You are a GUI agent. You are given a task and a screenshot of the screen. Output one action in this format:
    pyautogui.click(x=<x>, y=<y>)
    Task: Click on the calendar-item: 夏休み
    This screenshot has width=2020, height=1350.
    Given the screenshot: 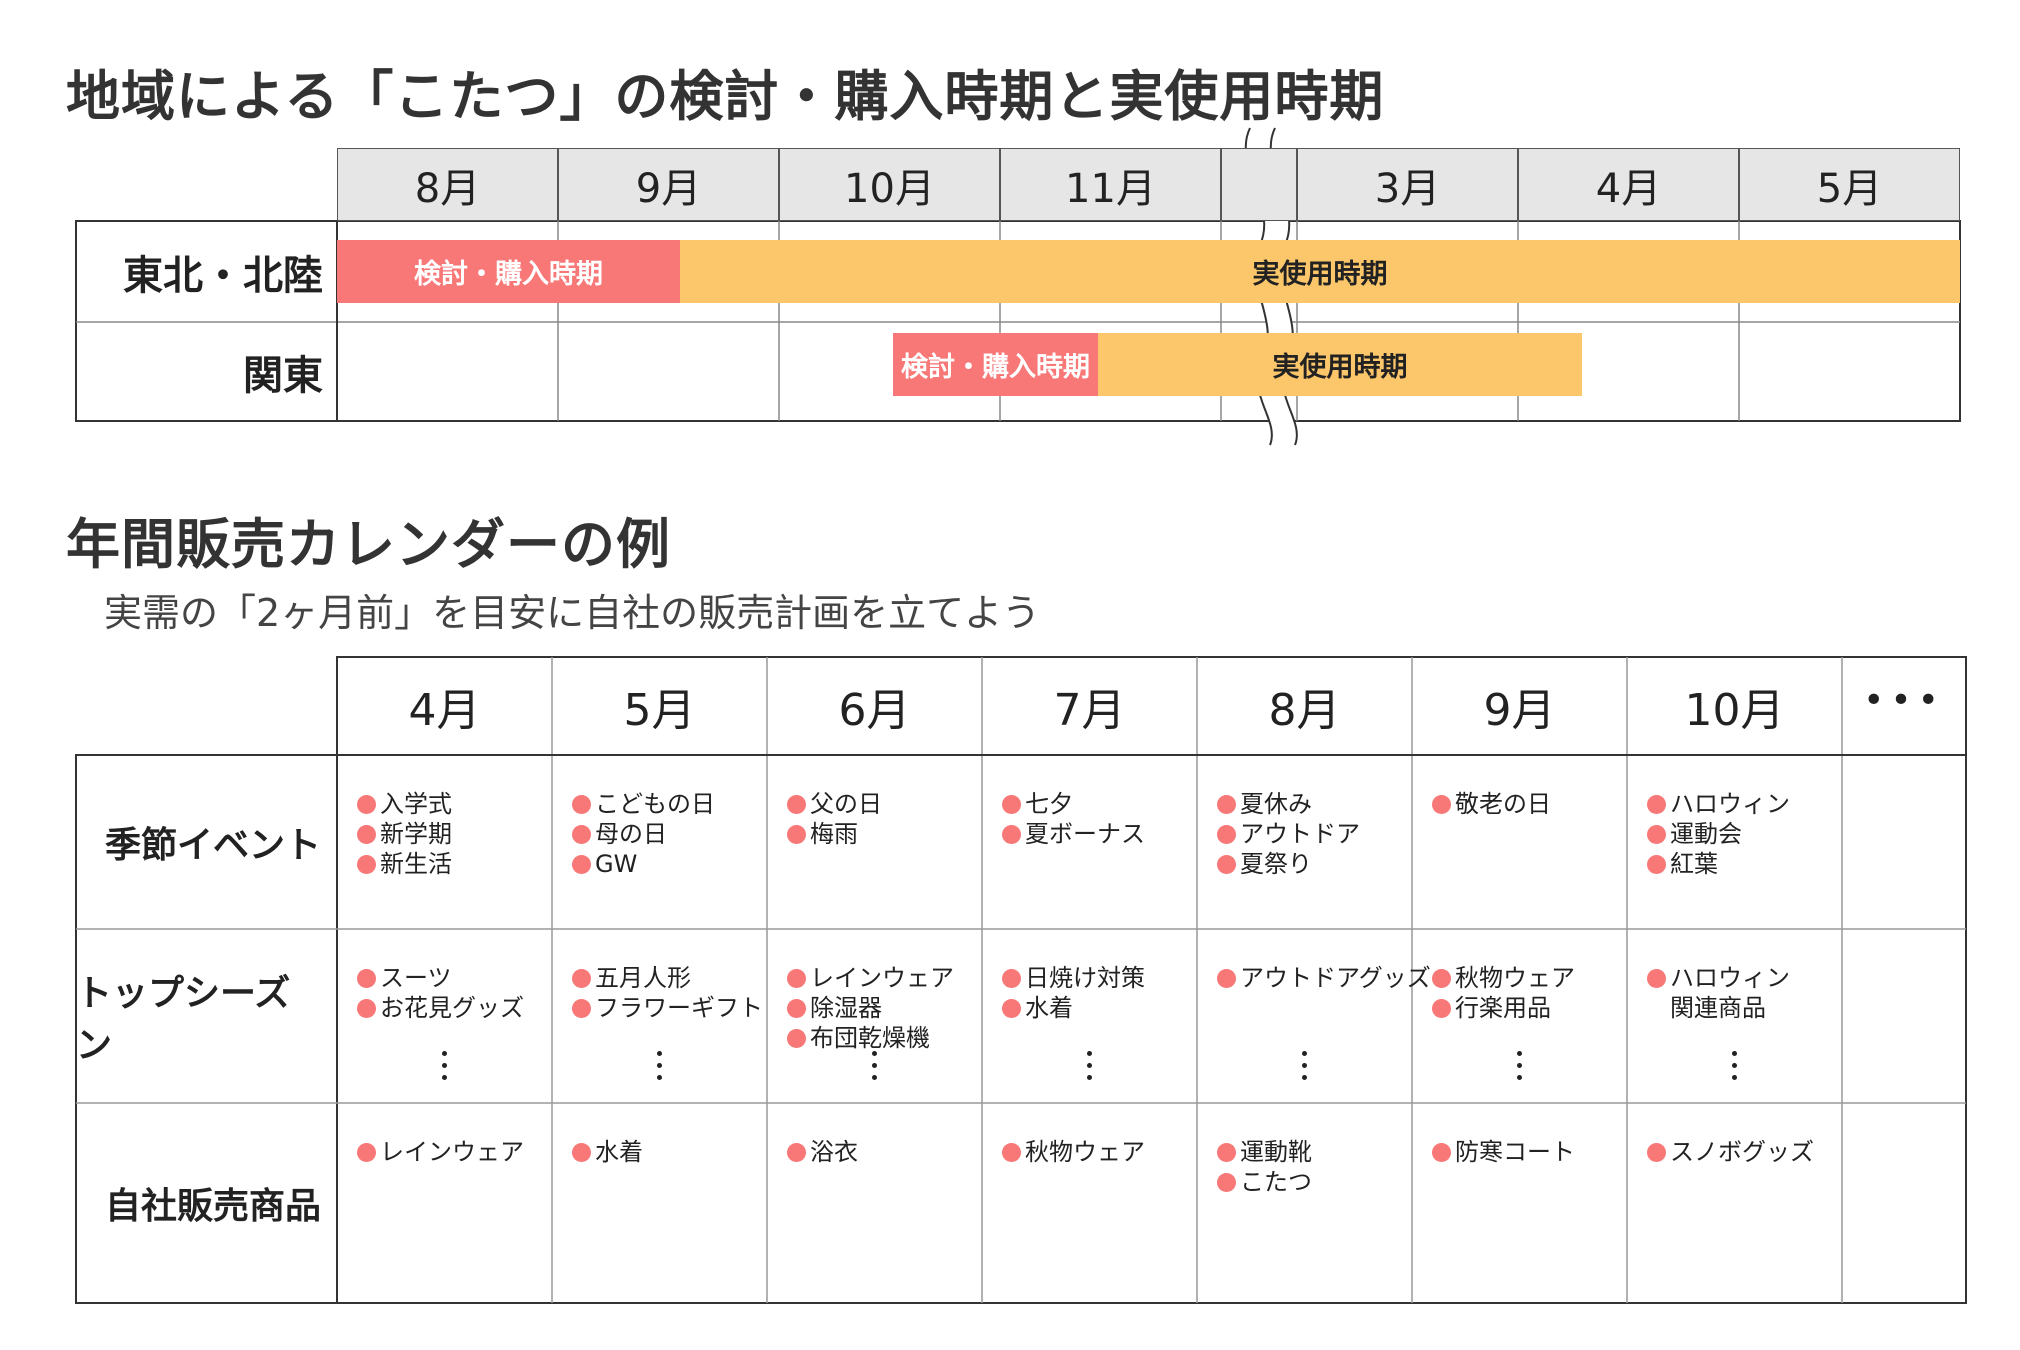 What is the action you would take?
    pyautogui.click(x=1288, y=804)
    